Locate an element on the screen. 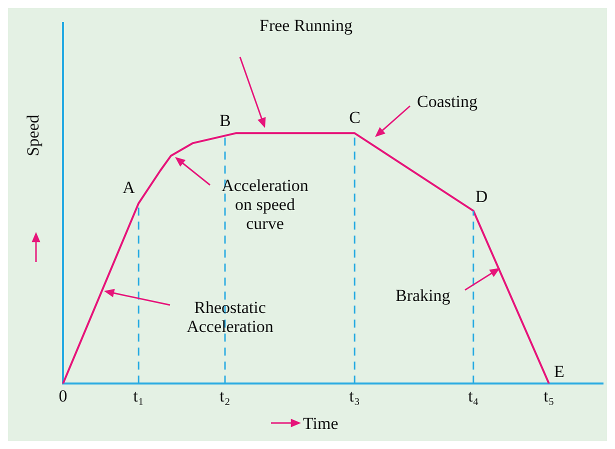  text: Free Running is located at coordinates (306, 25).